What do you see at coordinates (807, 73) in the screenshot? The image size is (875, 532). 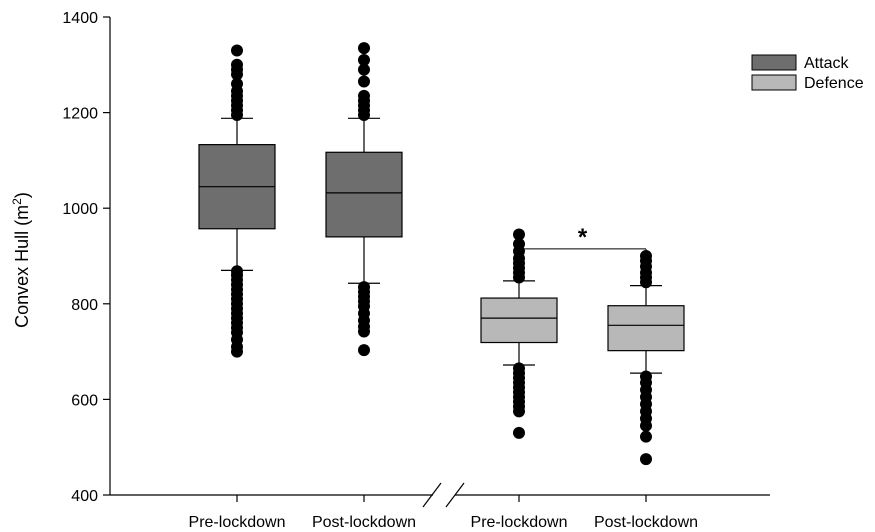 I see `legend: Attack Defence` at bounding box center [807, 73].